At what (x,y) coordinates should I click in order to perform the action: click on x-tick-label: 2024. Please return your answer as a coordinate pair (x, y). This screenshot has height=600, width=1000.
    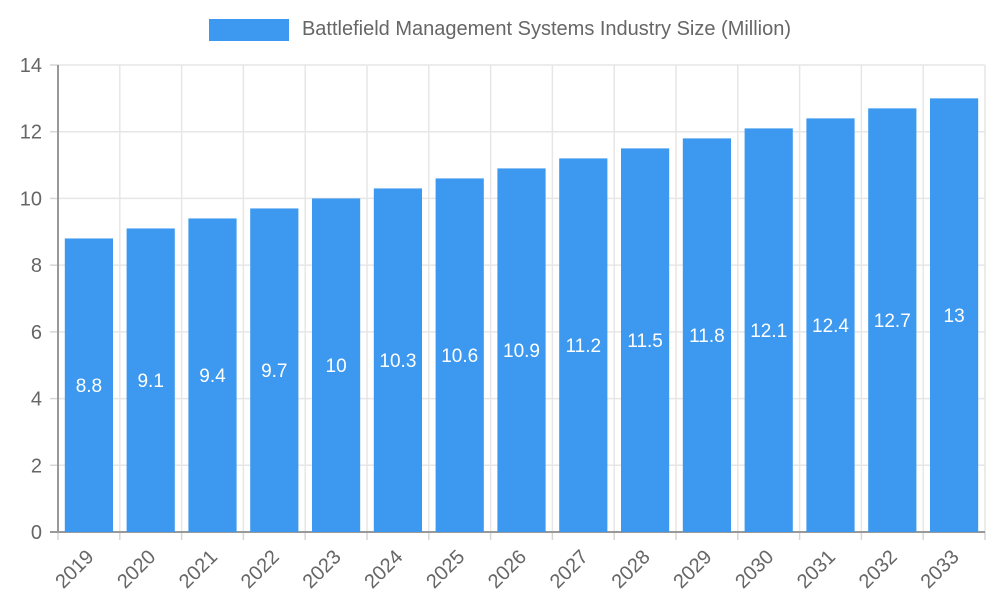
    Looking at the image, I should click on (383, 569).